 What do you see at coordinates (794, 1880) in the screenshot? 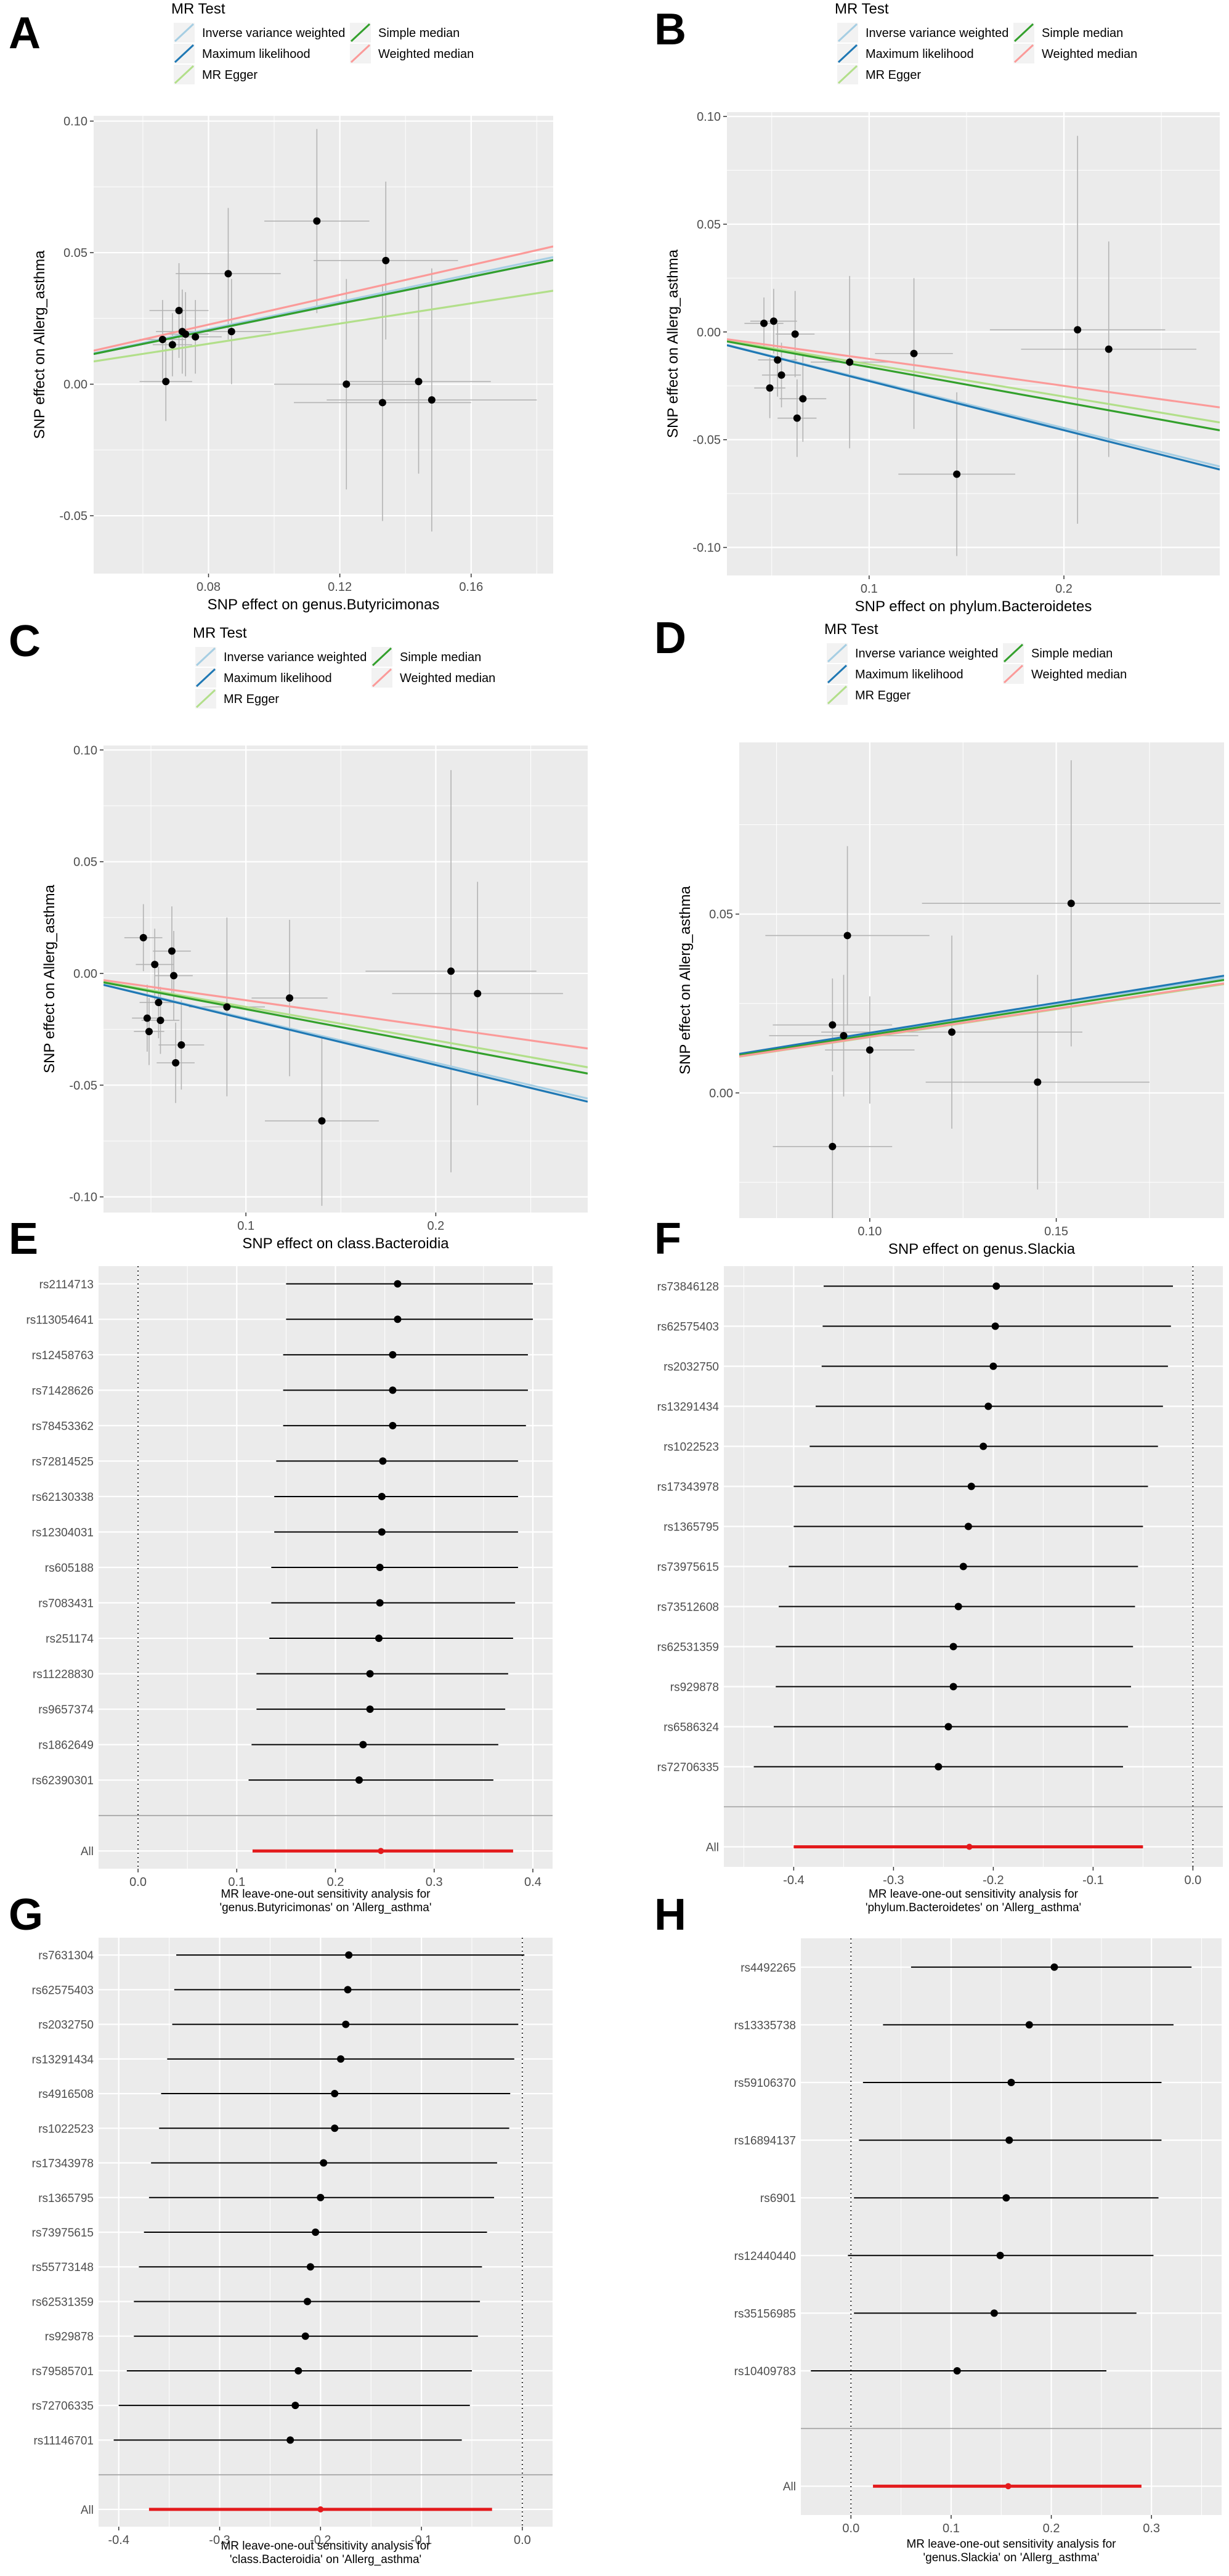
I see `x-tick-label: -0.4` at bounding box center [794, 1880].